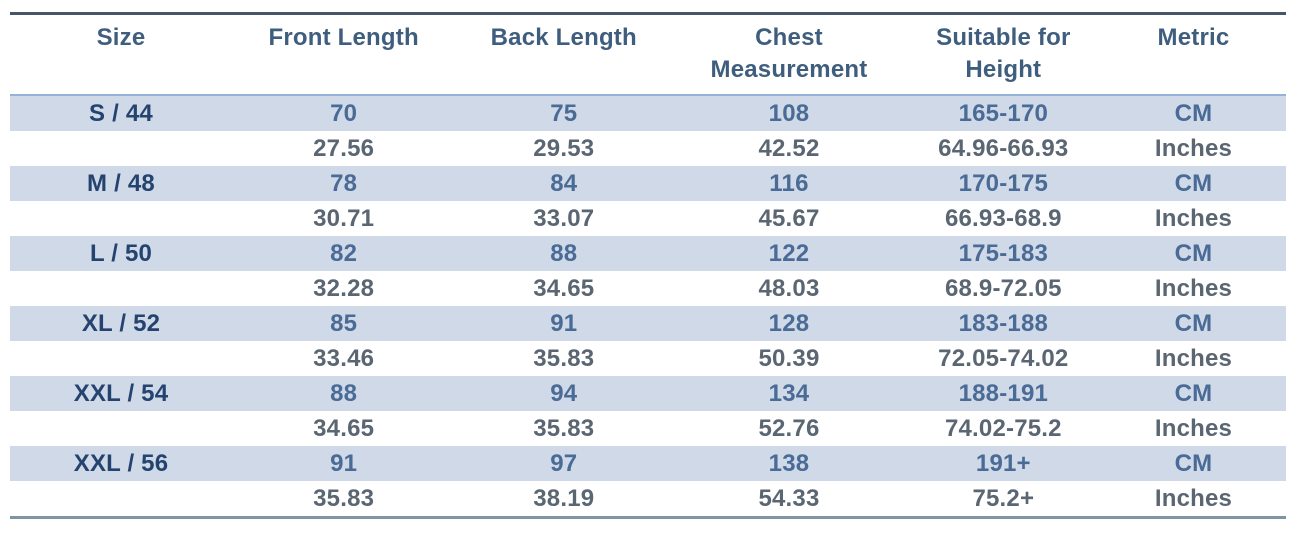 The image size is (1296, 533). Describe the element at coordinates (344, 463) in the screenshot. I see `cell-front-length: 91` at that location.